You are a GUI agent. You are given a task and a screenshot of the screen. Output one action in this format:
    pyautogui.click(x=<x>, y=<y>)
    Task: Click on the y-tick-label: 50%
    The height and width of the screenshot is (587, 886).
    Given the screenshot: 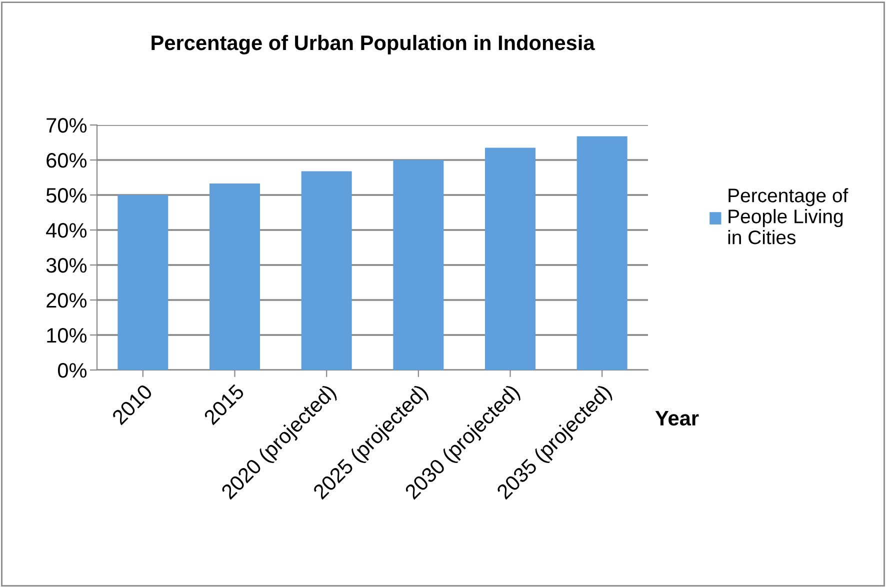 What is the action you would take?
    pyautogui.click(x=66, y=195)
    